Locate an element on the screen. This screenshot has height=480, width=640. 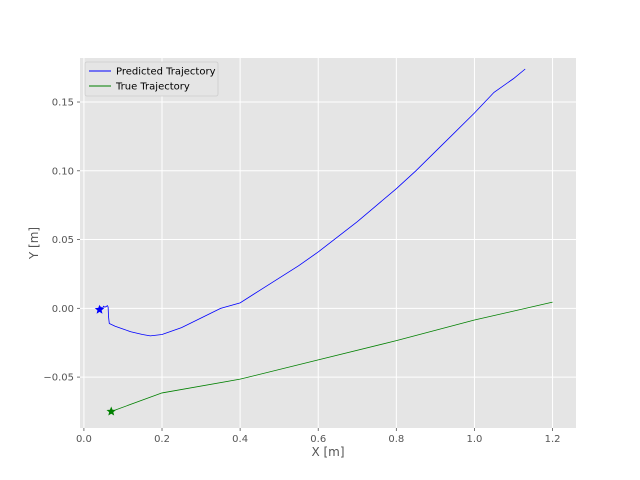
y-tick-label: 0.05 is located at coordinates (63, 240).